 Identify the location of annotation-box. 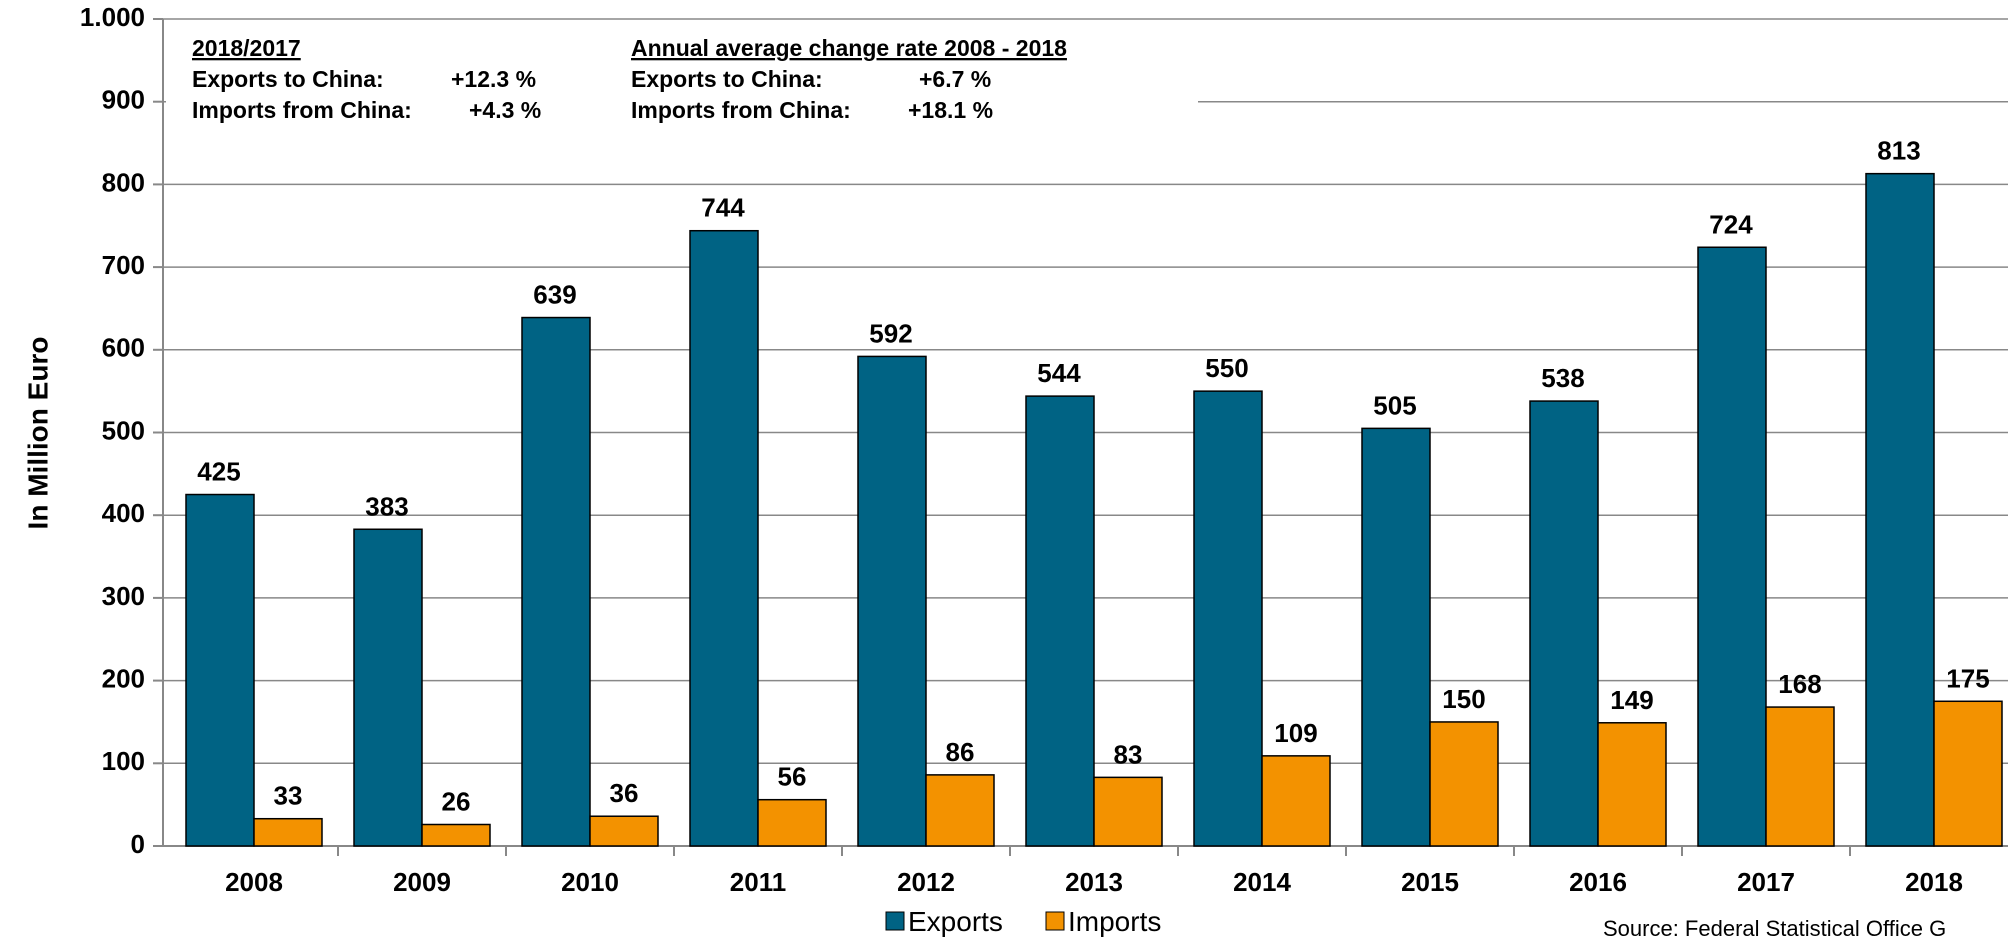
(682, 72).